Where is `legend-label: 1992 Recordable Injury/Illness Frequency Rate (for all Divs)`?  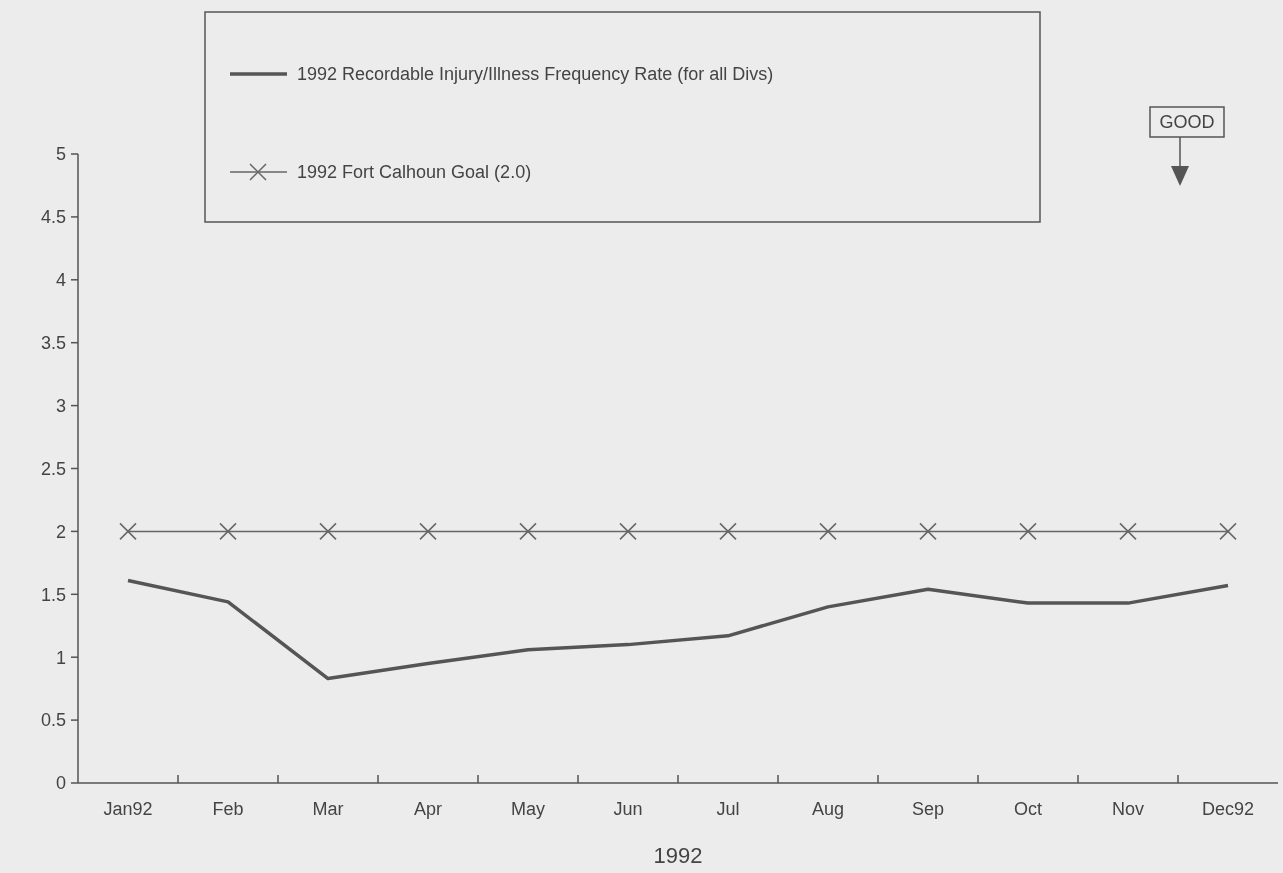
legend-label: 1992 Recordable Injury/Illness Frequency Rate (for all Divs) is located at coordinates (535, 74).